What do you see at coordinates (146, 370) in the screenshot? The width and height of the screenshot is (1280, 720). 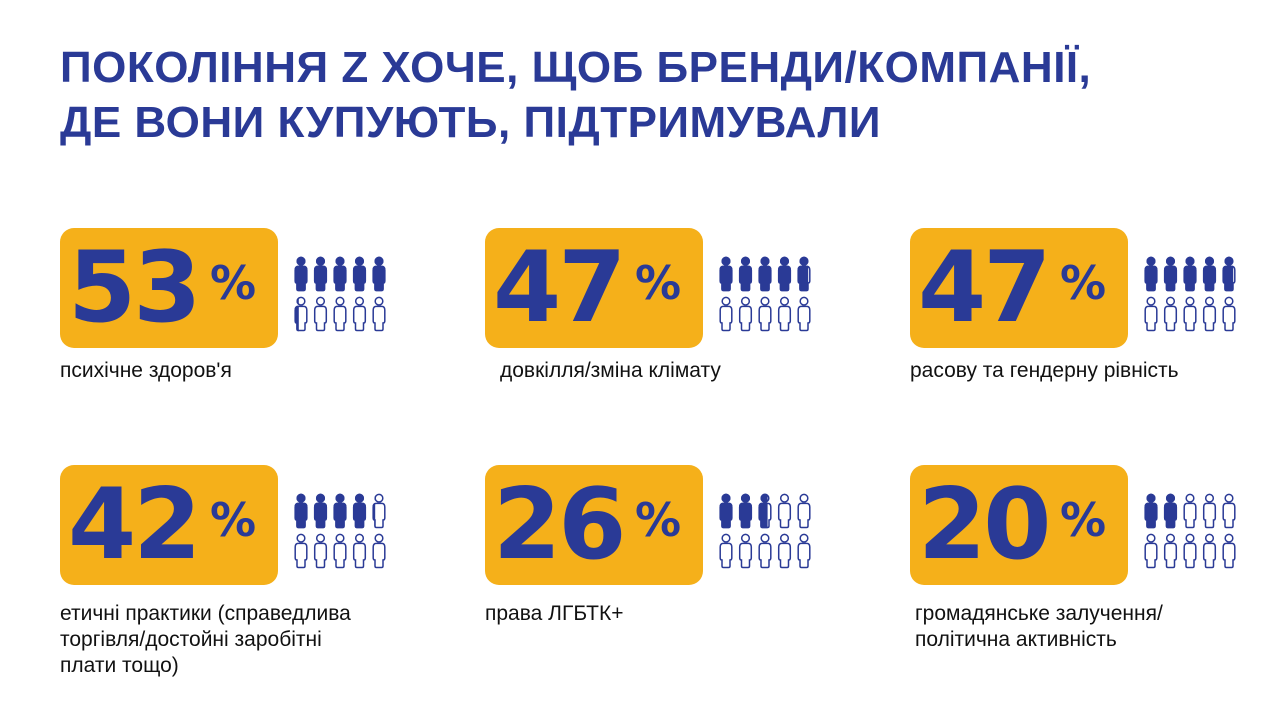 I see `label-line: психічне здоров'я` at bounding box center [146, 370].